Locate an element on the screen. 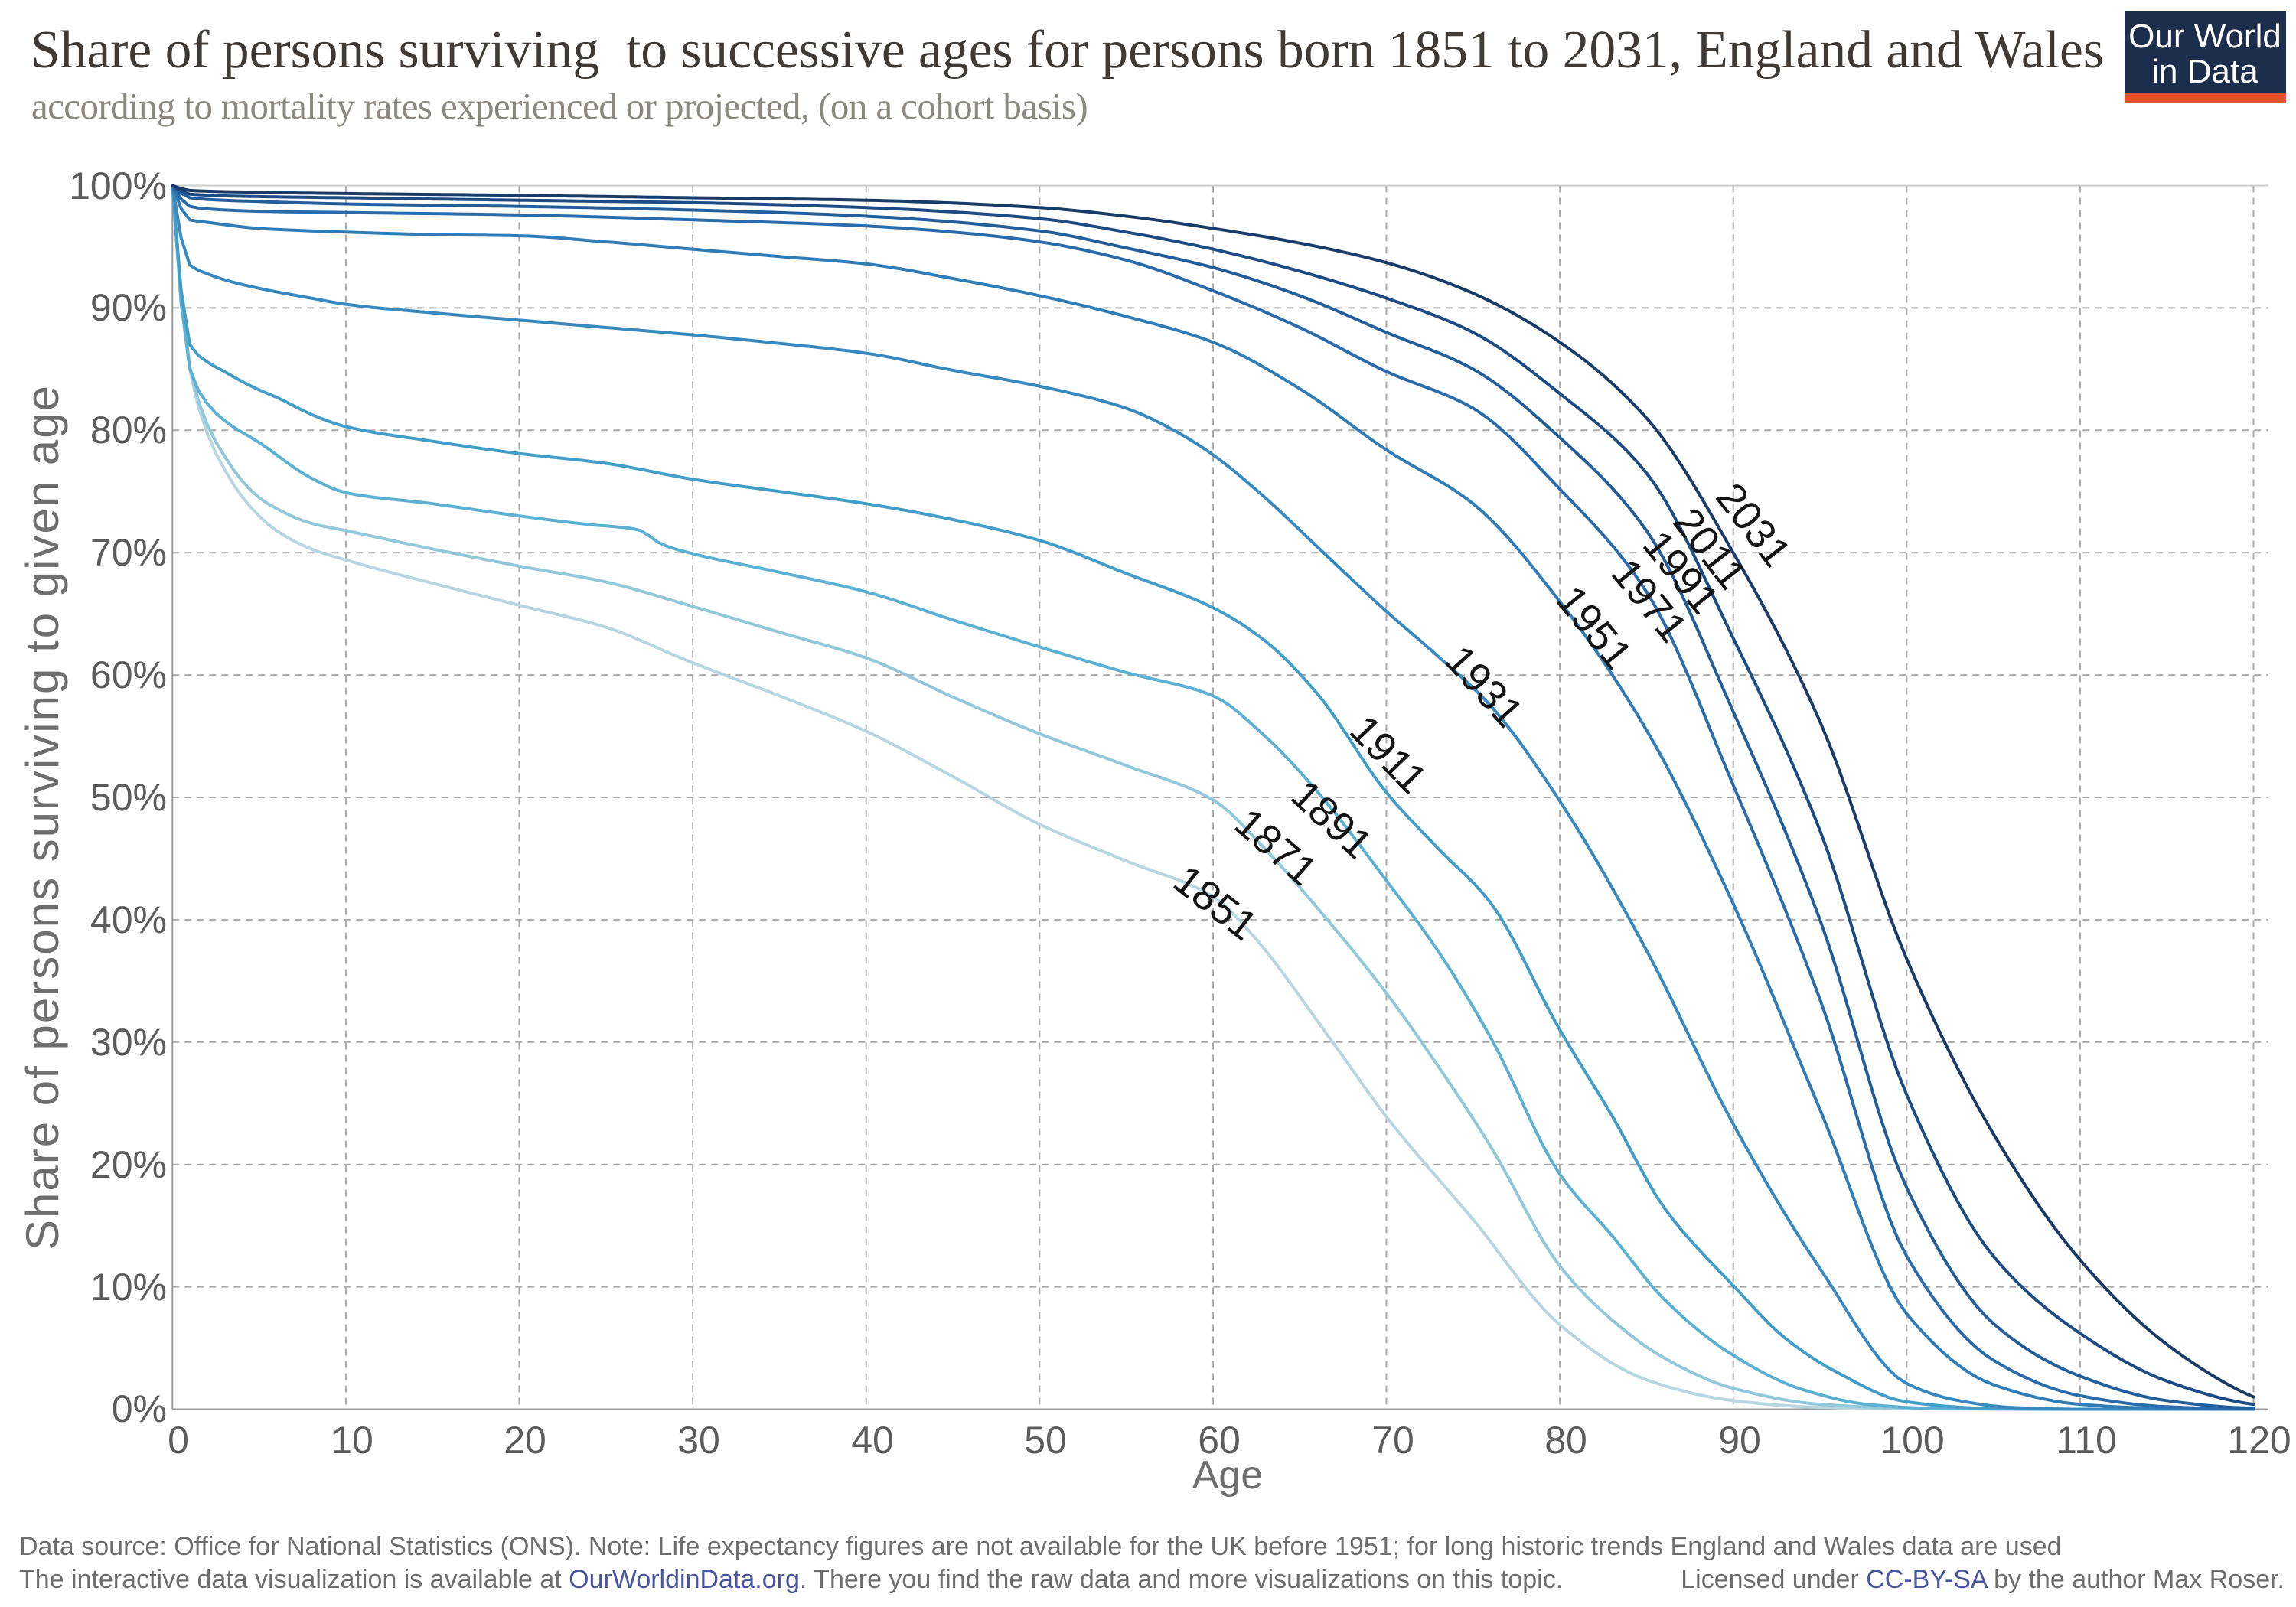 The image size is (2296, 1607). svg-text: 20 is located at coordinates (525, 1440).